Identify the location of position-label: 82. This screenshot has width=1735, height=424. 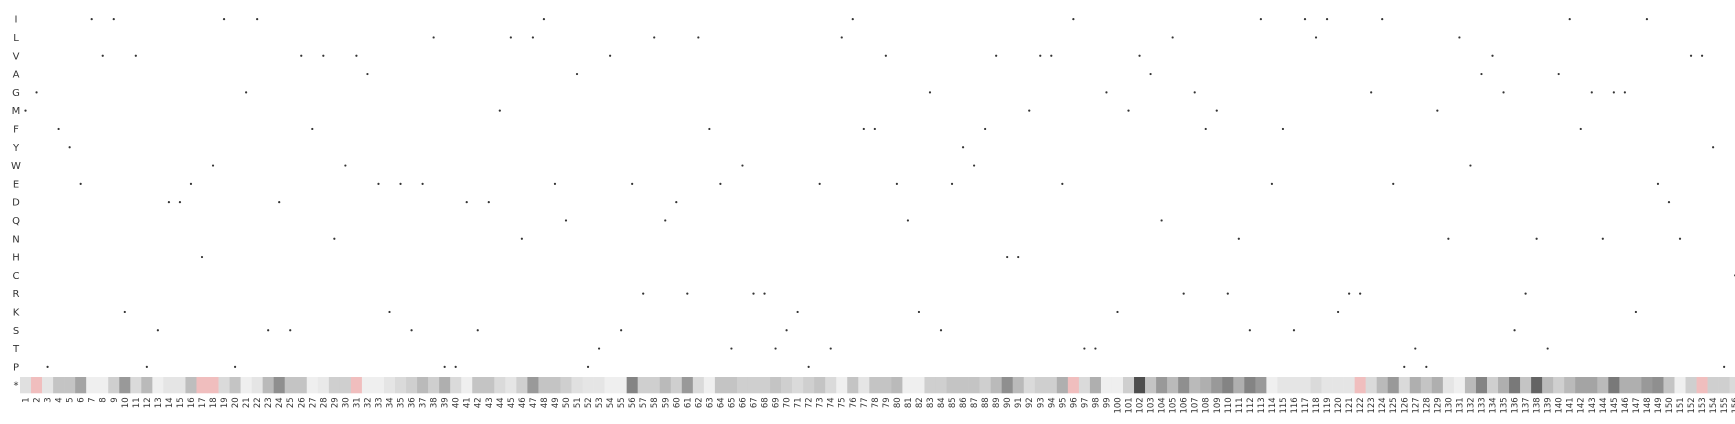
(920, 402).